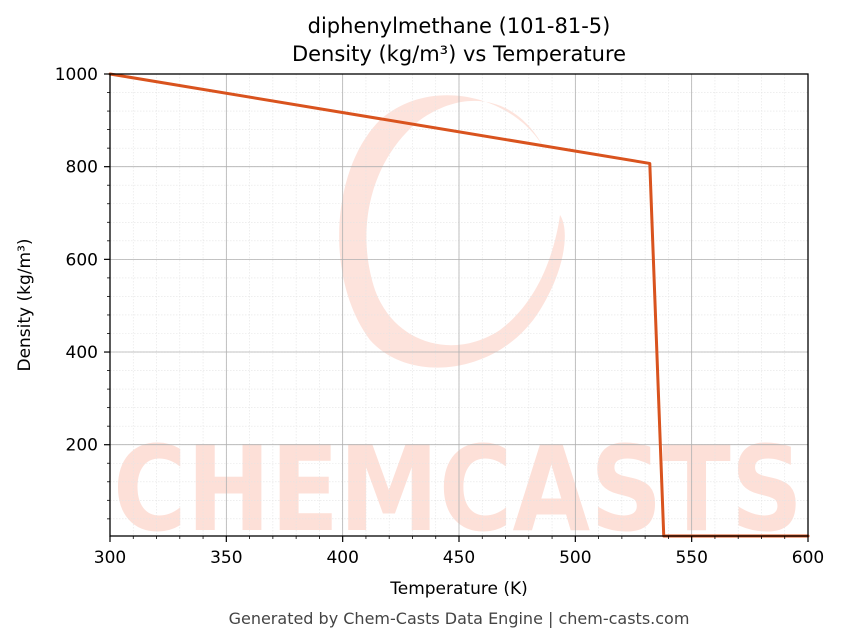 The height and width of the screenshot is (644, 843). What do you see at coordinates (808, 558) in the screenshot?
I see `x-tick-label: 600` at bounding box center [808, 558].